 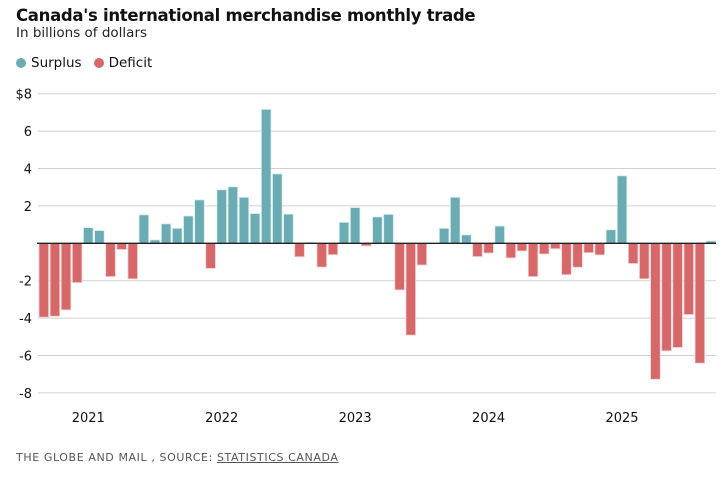 I want to click on legend-label-surplus: Surplus, so click(x=56, y=63).